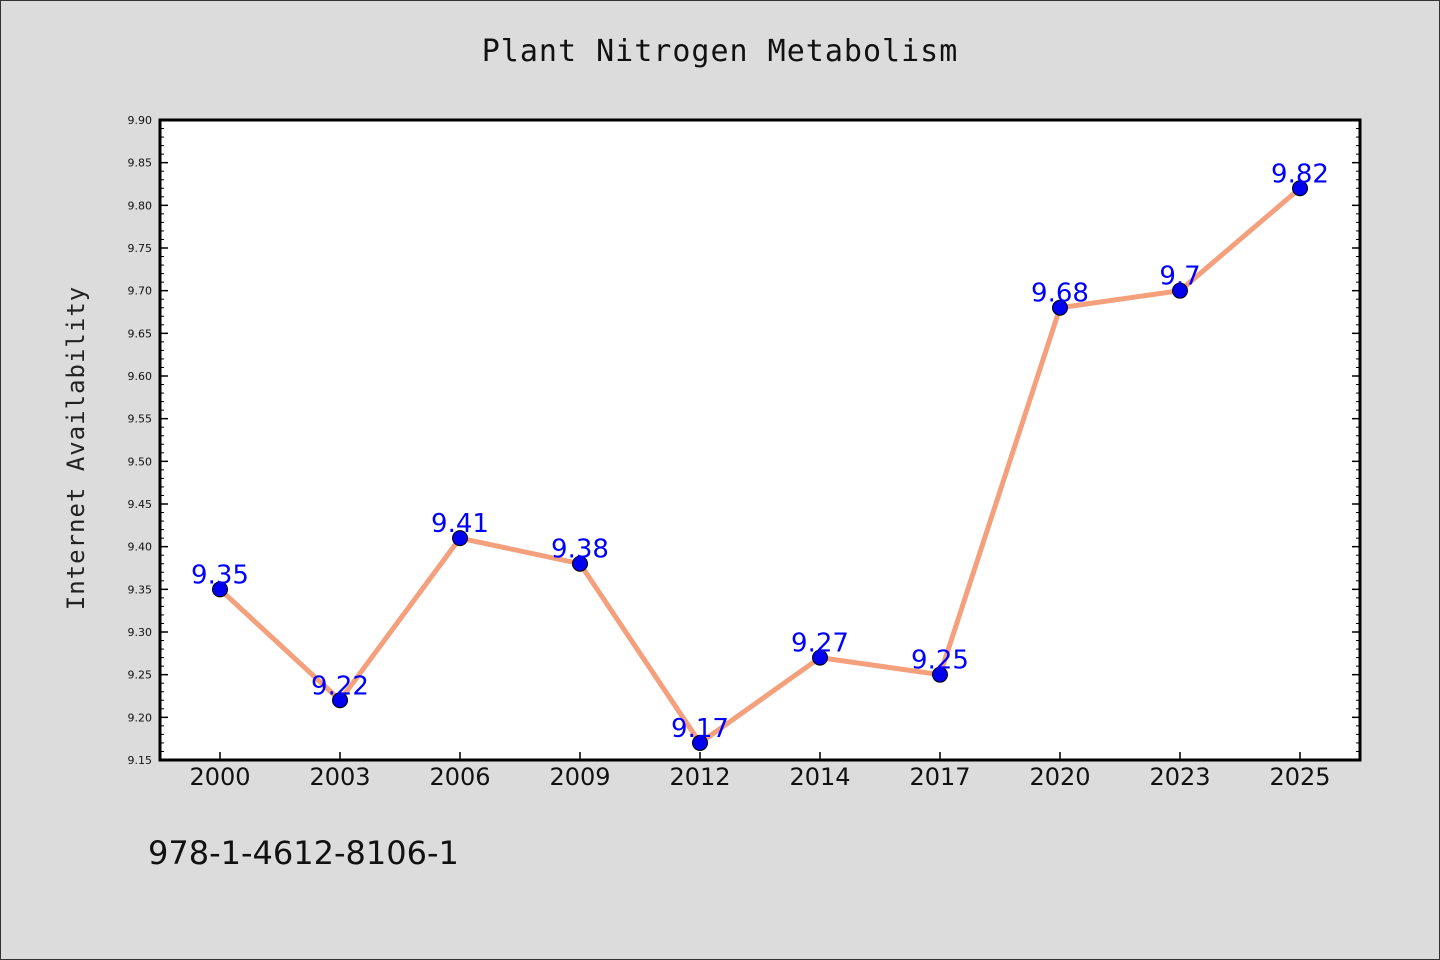  What do you see at coordinates (140, 419) in the screenshot?
I see `y-tick-label: 9.55` at bounding box center [140, 419].